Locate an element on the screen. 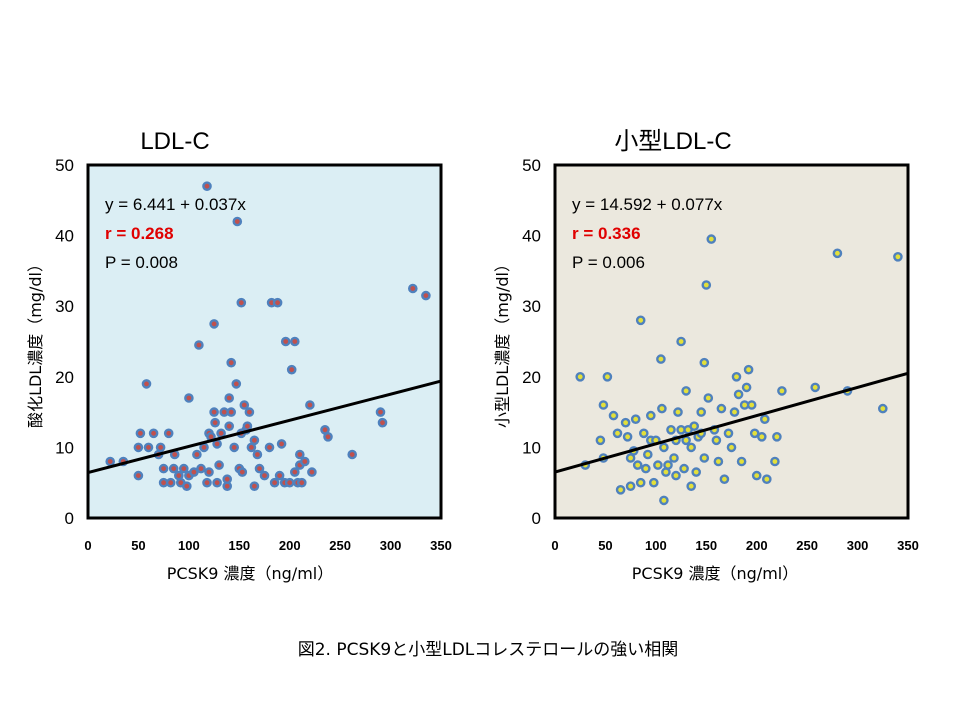 Image resolution: width=960 pixels, height=720 pixels. correlation-r: r = 0.336 is located at coordinates (606, 233).